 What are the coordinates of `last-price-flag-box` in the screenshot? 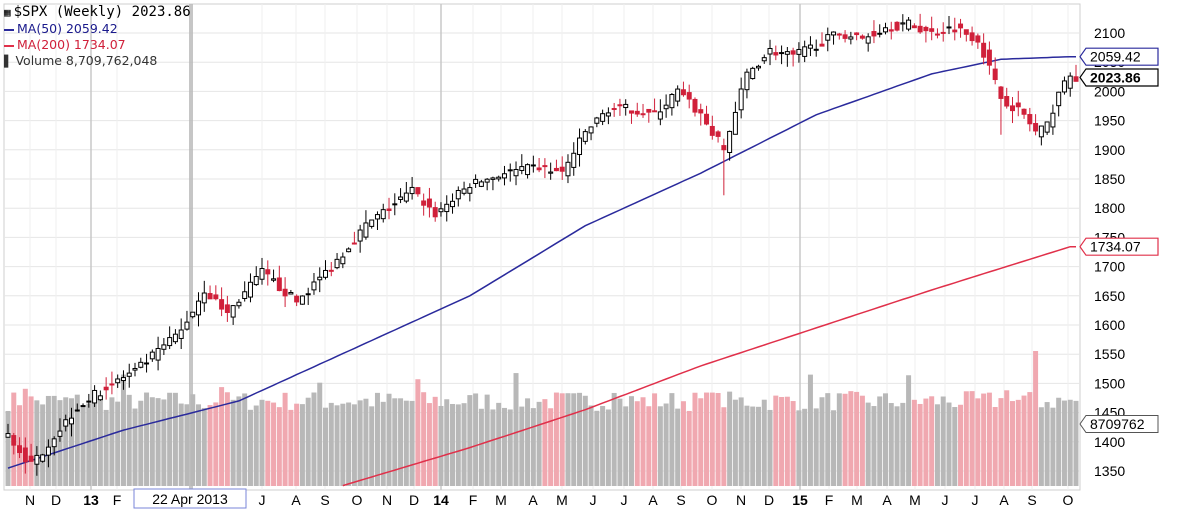 It's located at (1119, 77).